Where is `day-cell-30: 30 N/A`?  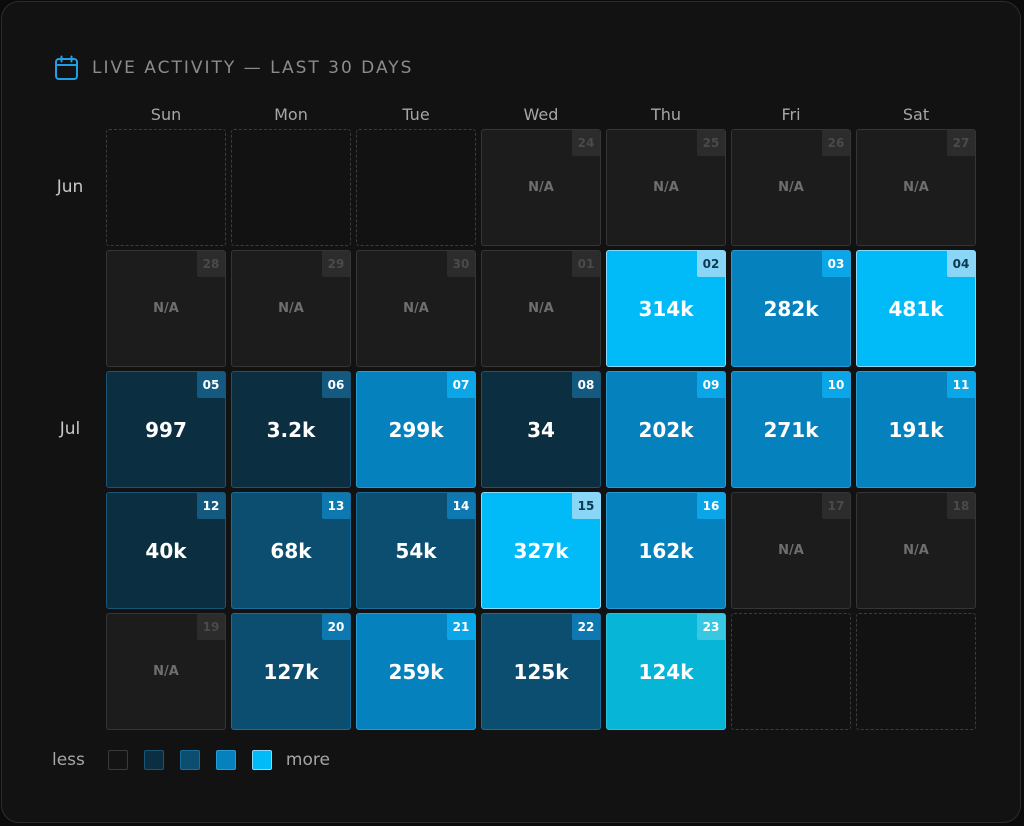
day-cell-30: 30 N/A is located at coordinates (416, 308).